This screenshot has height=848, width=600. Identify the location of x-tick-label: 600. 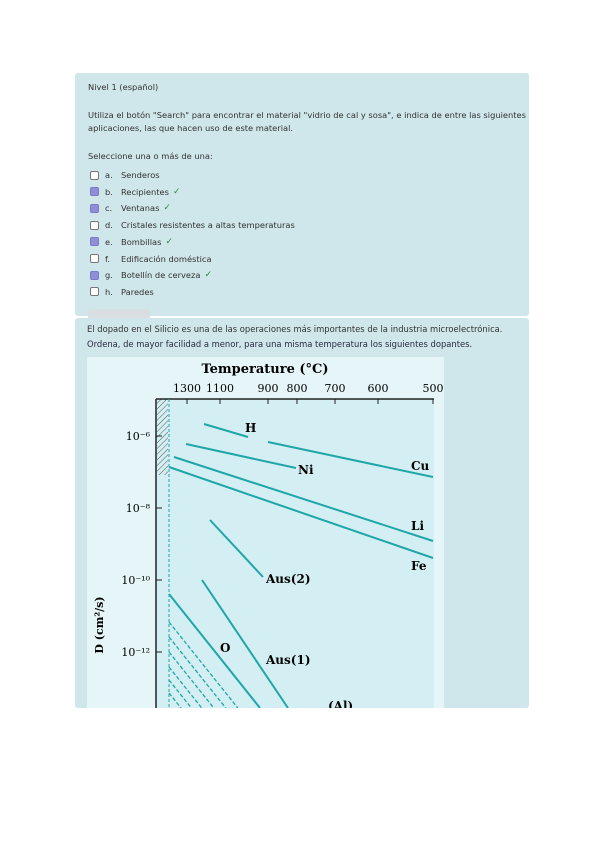
(378, 388).